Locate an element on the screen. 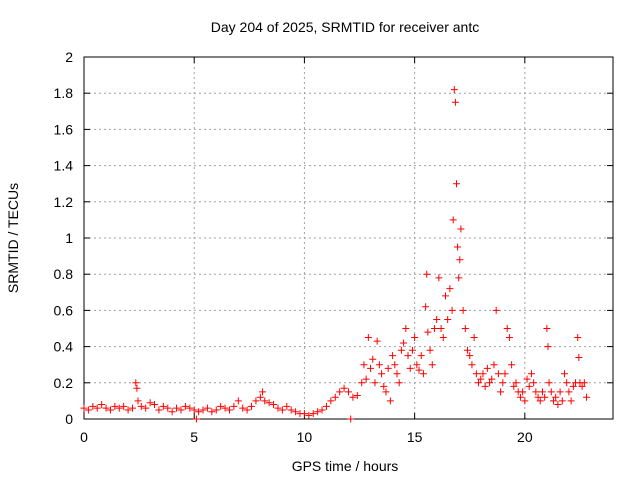 The image size is (640, 480). x-tick-label: 5 is located at coordinates (194, 437).